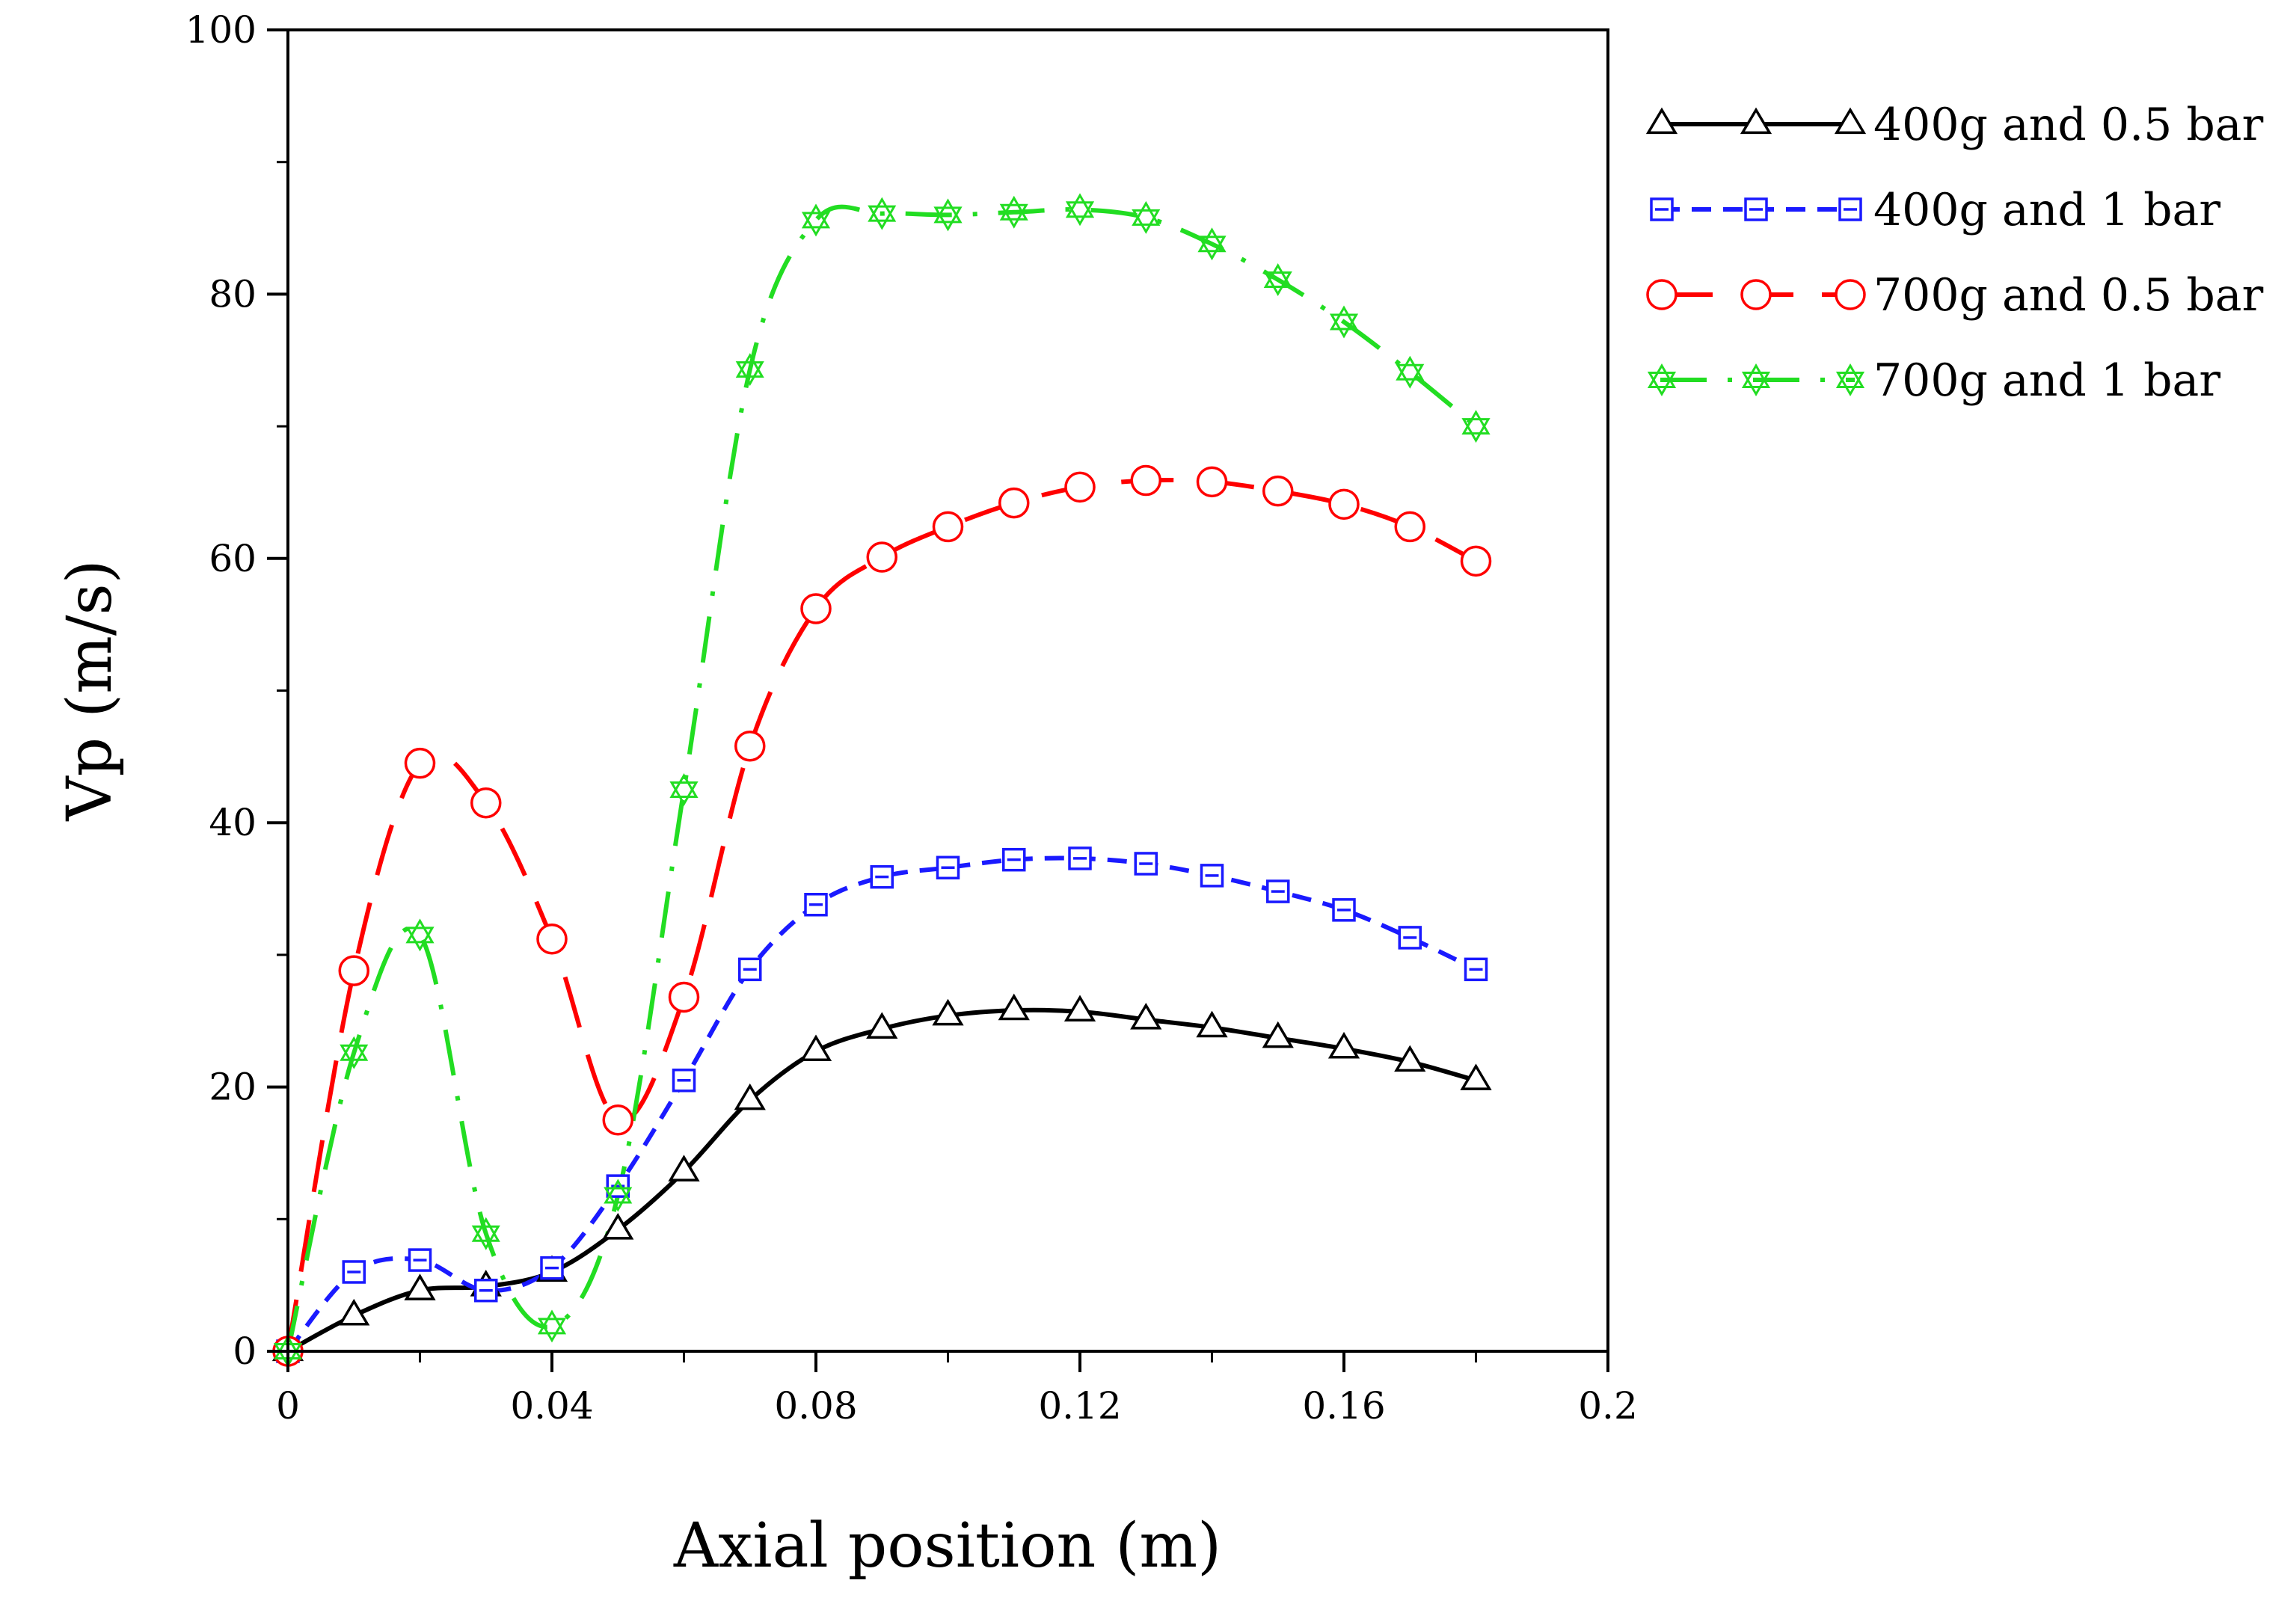  Describe the element at coordinates (2046, 210) in the screenshot. I see `legend-label: 400g and 1 bar` at that location.